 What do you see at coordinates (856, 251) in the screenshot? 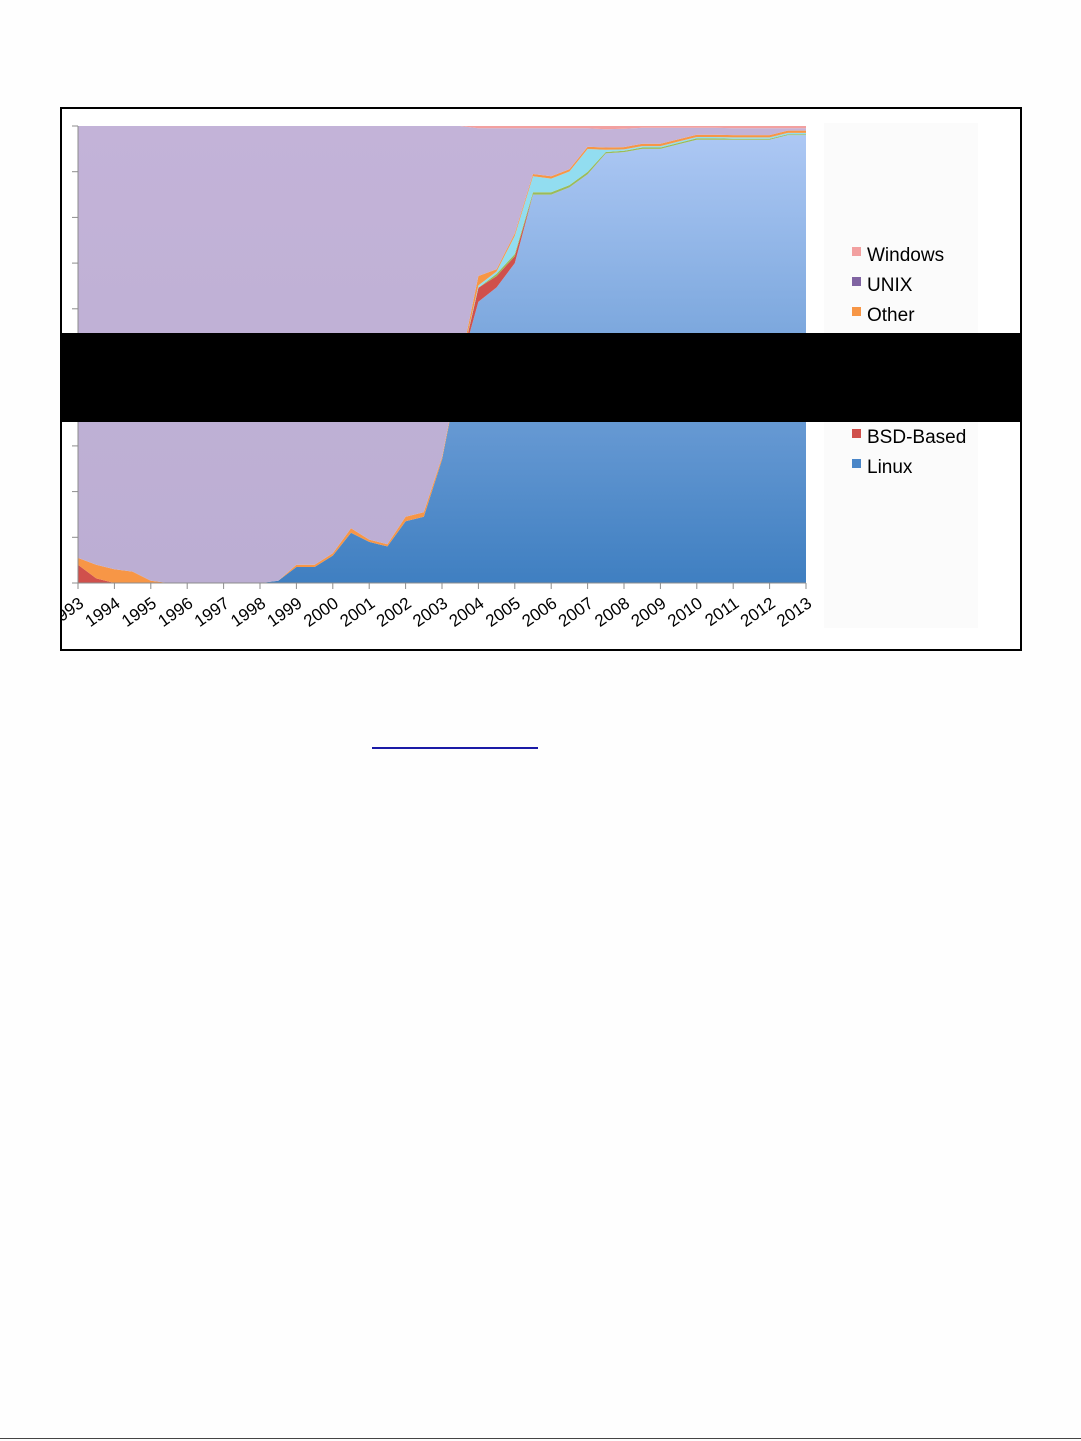
I see `legend-swatch-windows` at bounding box center [856, 251].